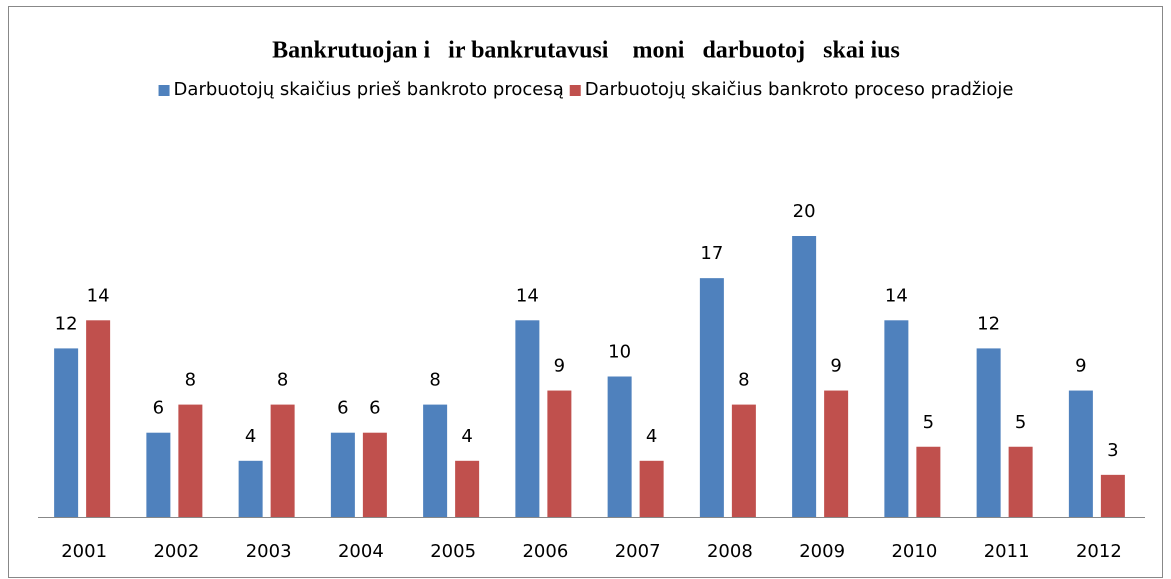 The image size is (1171, 579). What do you see at coordinates (269, 551) in the screenshot?
I see `x-tick-label: 2003` at bounding box center [269, 551].